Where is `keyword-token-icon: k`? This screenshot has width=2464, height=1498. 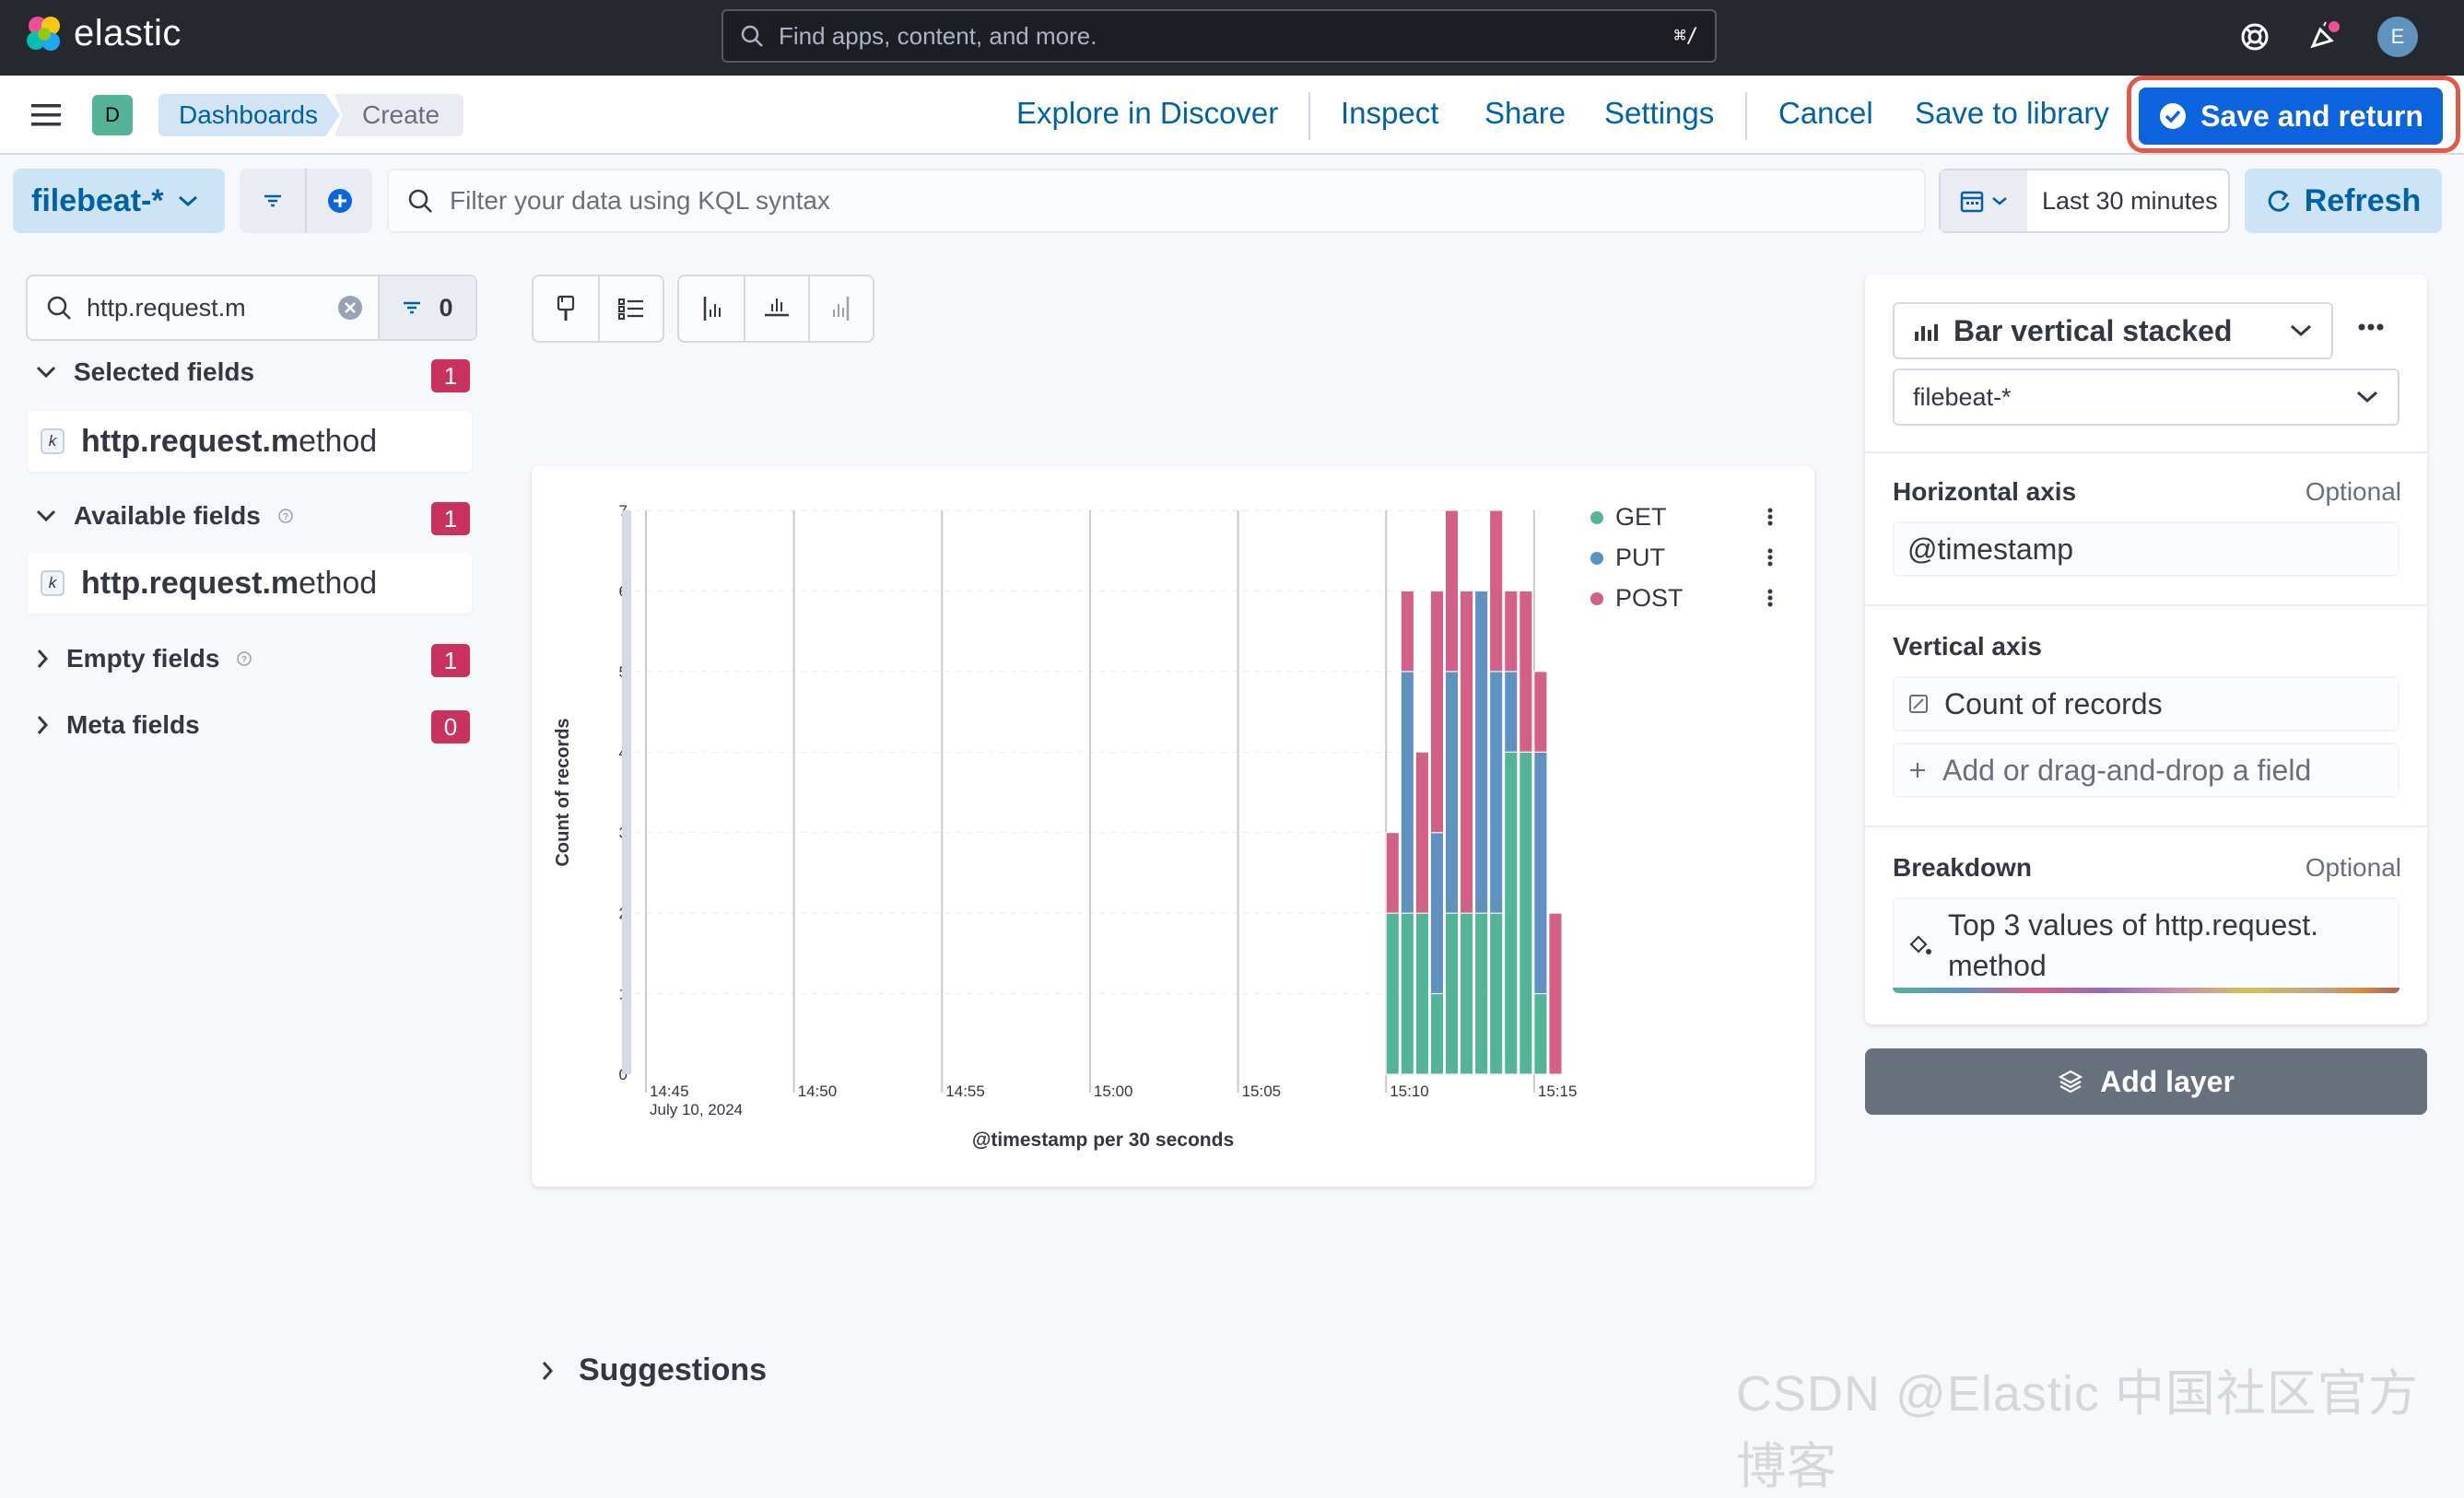
keyword-token-icon: k is located at coordinates (53, 441).